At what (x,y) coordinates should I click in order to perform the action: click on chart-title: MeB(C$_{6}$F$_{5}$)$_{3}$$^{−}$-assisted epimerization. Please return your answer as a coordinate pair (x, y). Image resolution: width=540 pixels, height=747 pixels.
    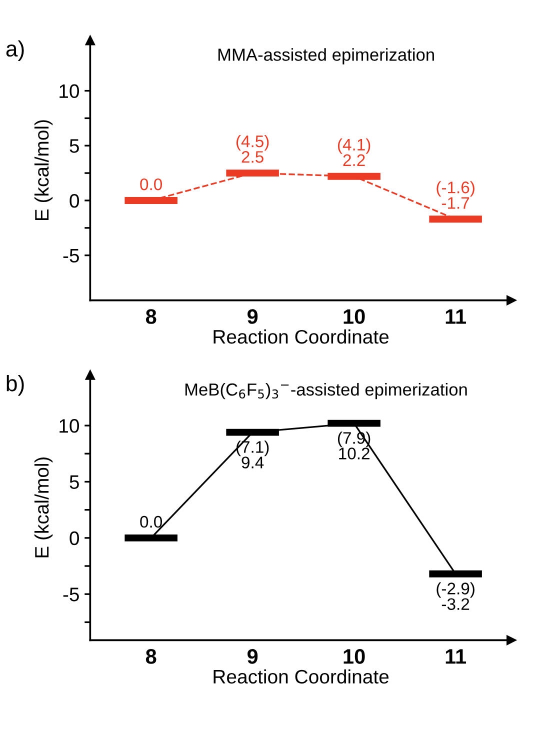
    Looking at the image, I should click on (326, 391).